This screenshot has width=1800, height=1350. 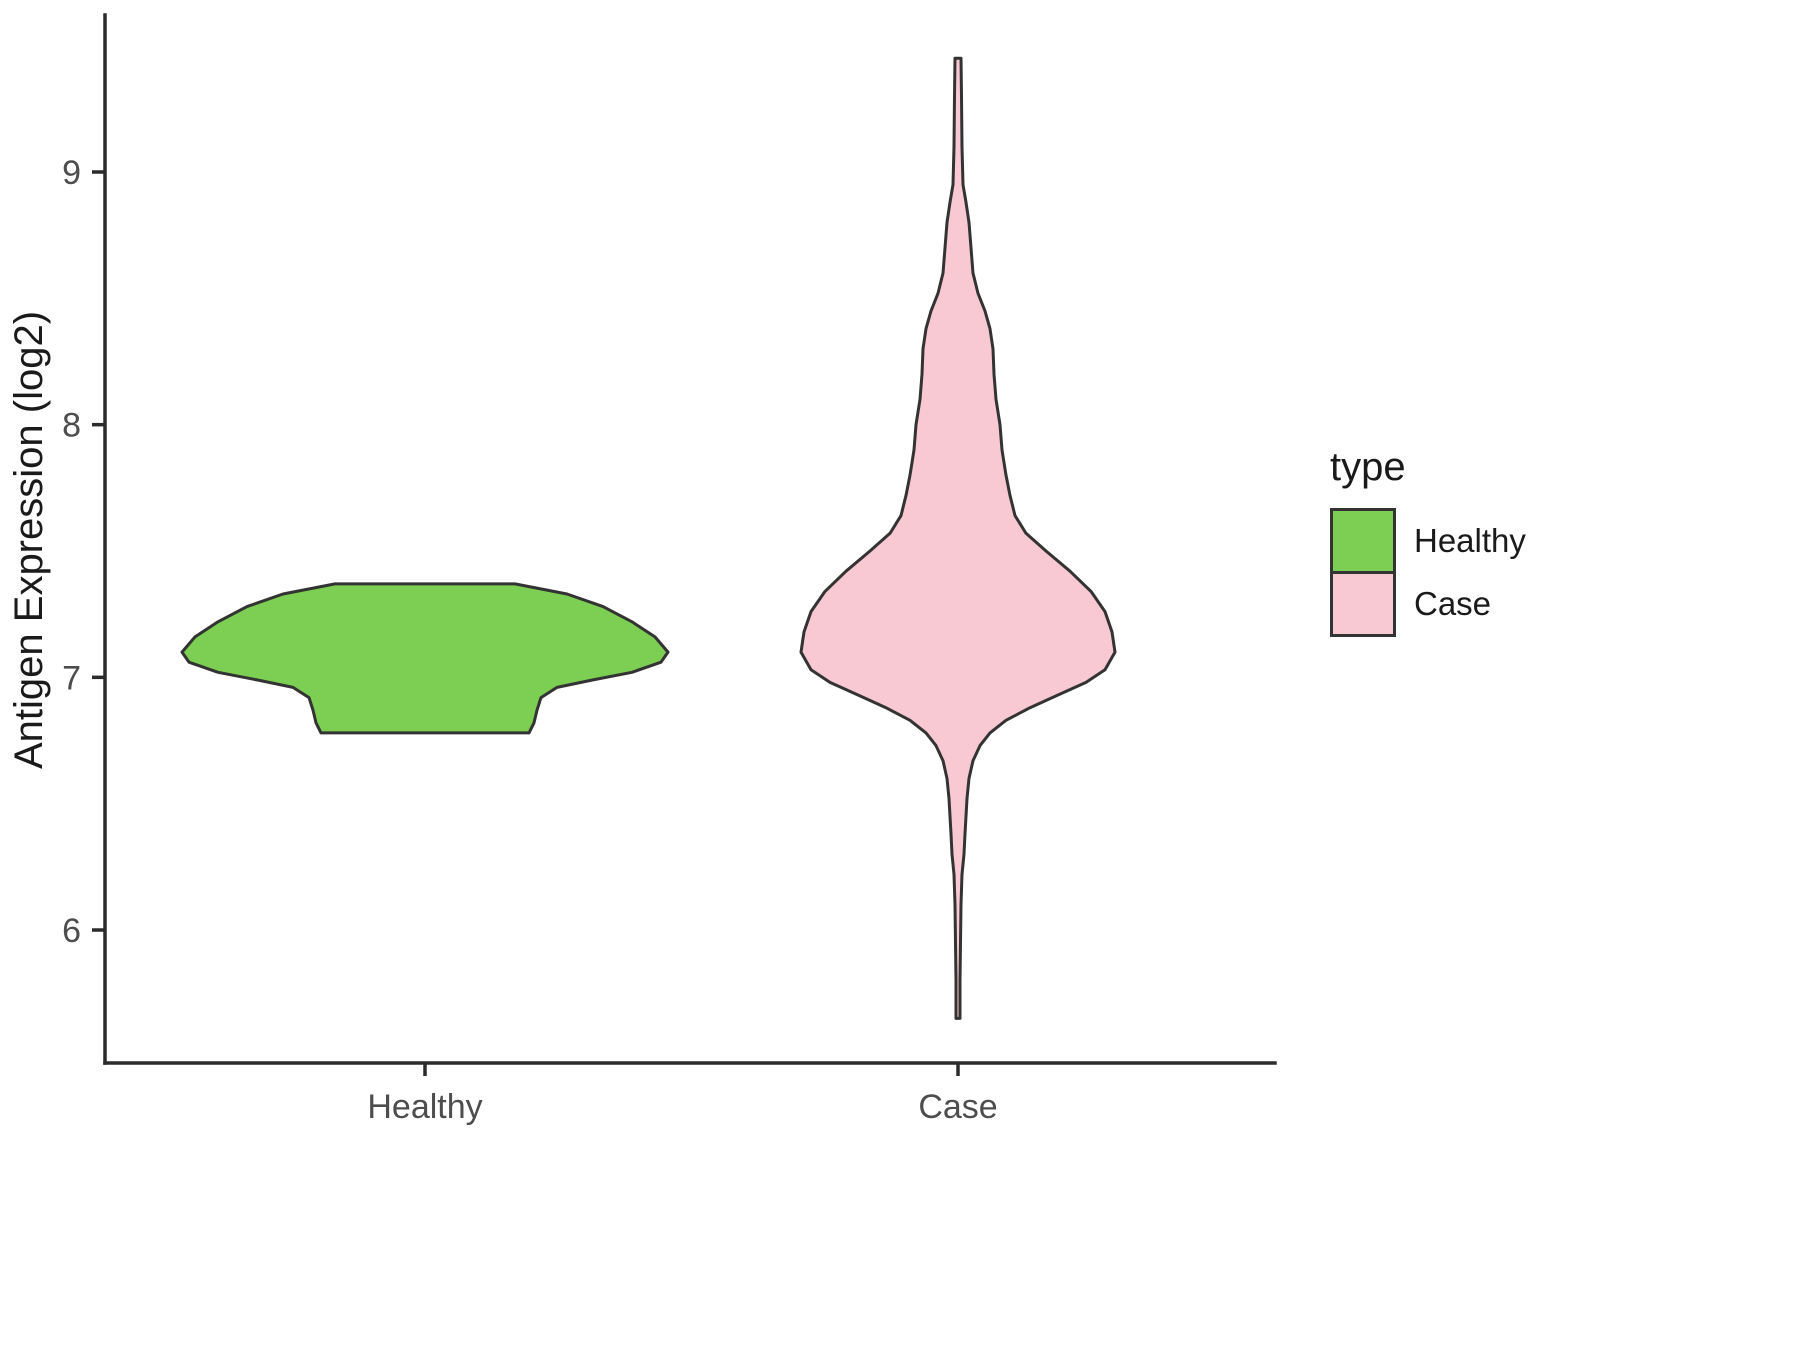 I want to click on violin-healthy, so click(x=425, y=658).